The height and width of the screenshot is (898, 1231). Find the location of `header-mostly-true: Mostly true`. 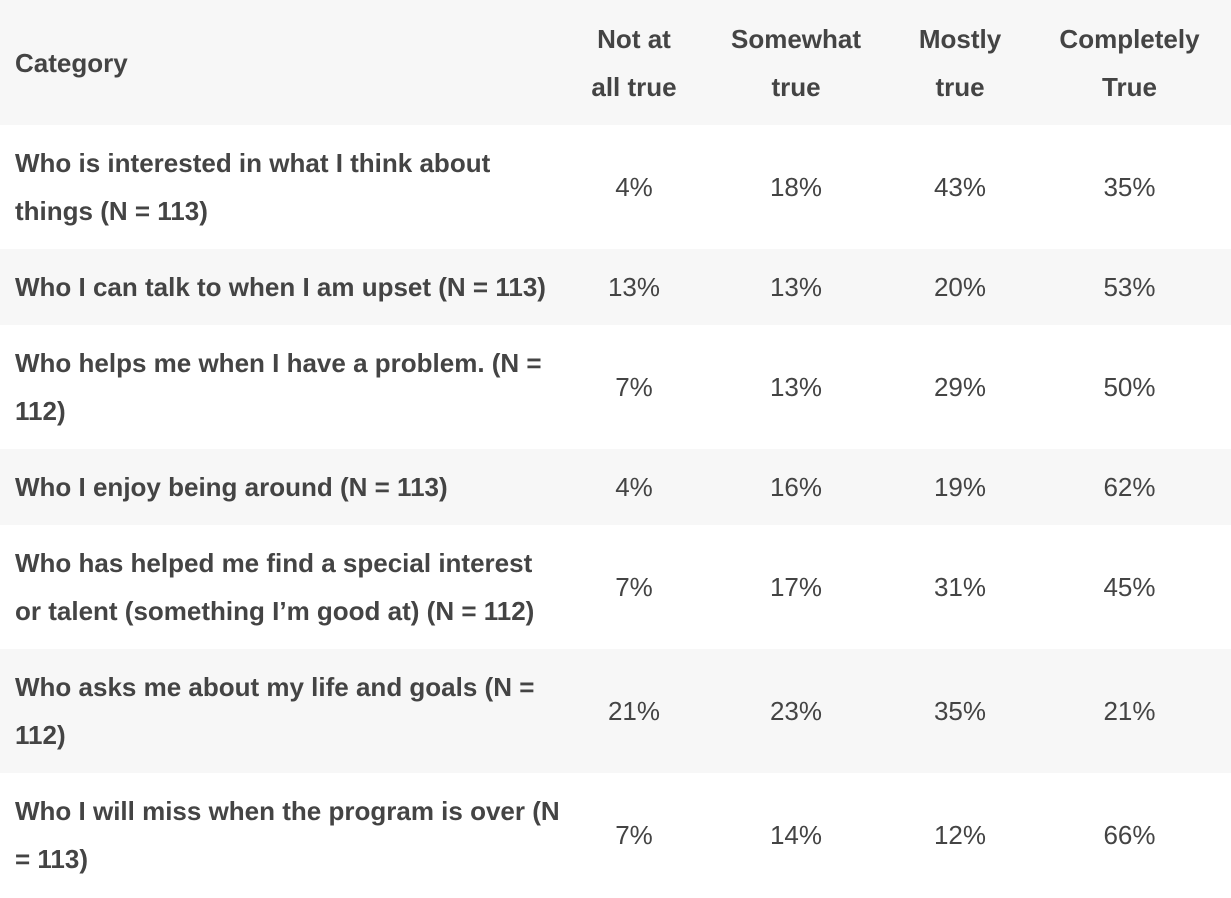

header-mostly-true: Mostly true is located at coordinates (960, 62).